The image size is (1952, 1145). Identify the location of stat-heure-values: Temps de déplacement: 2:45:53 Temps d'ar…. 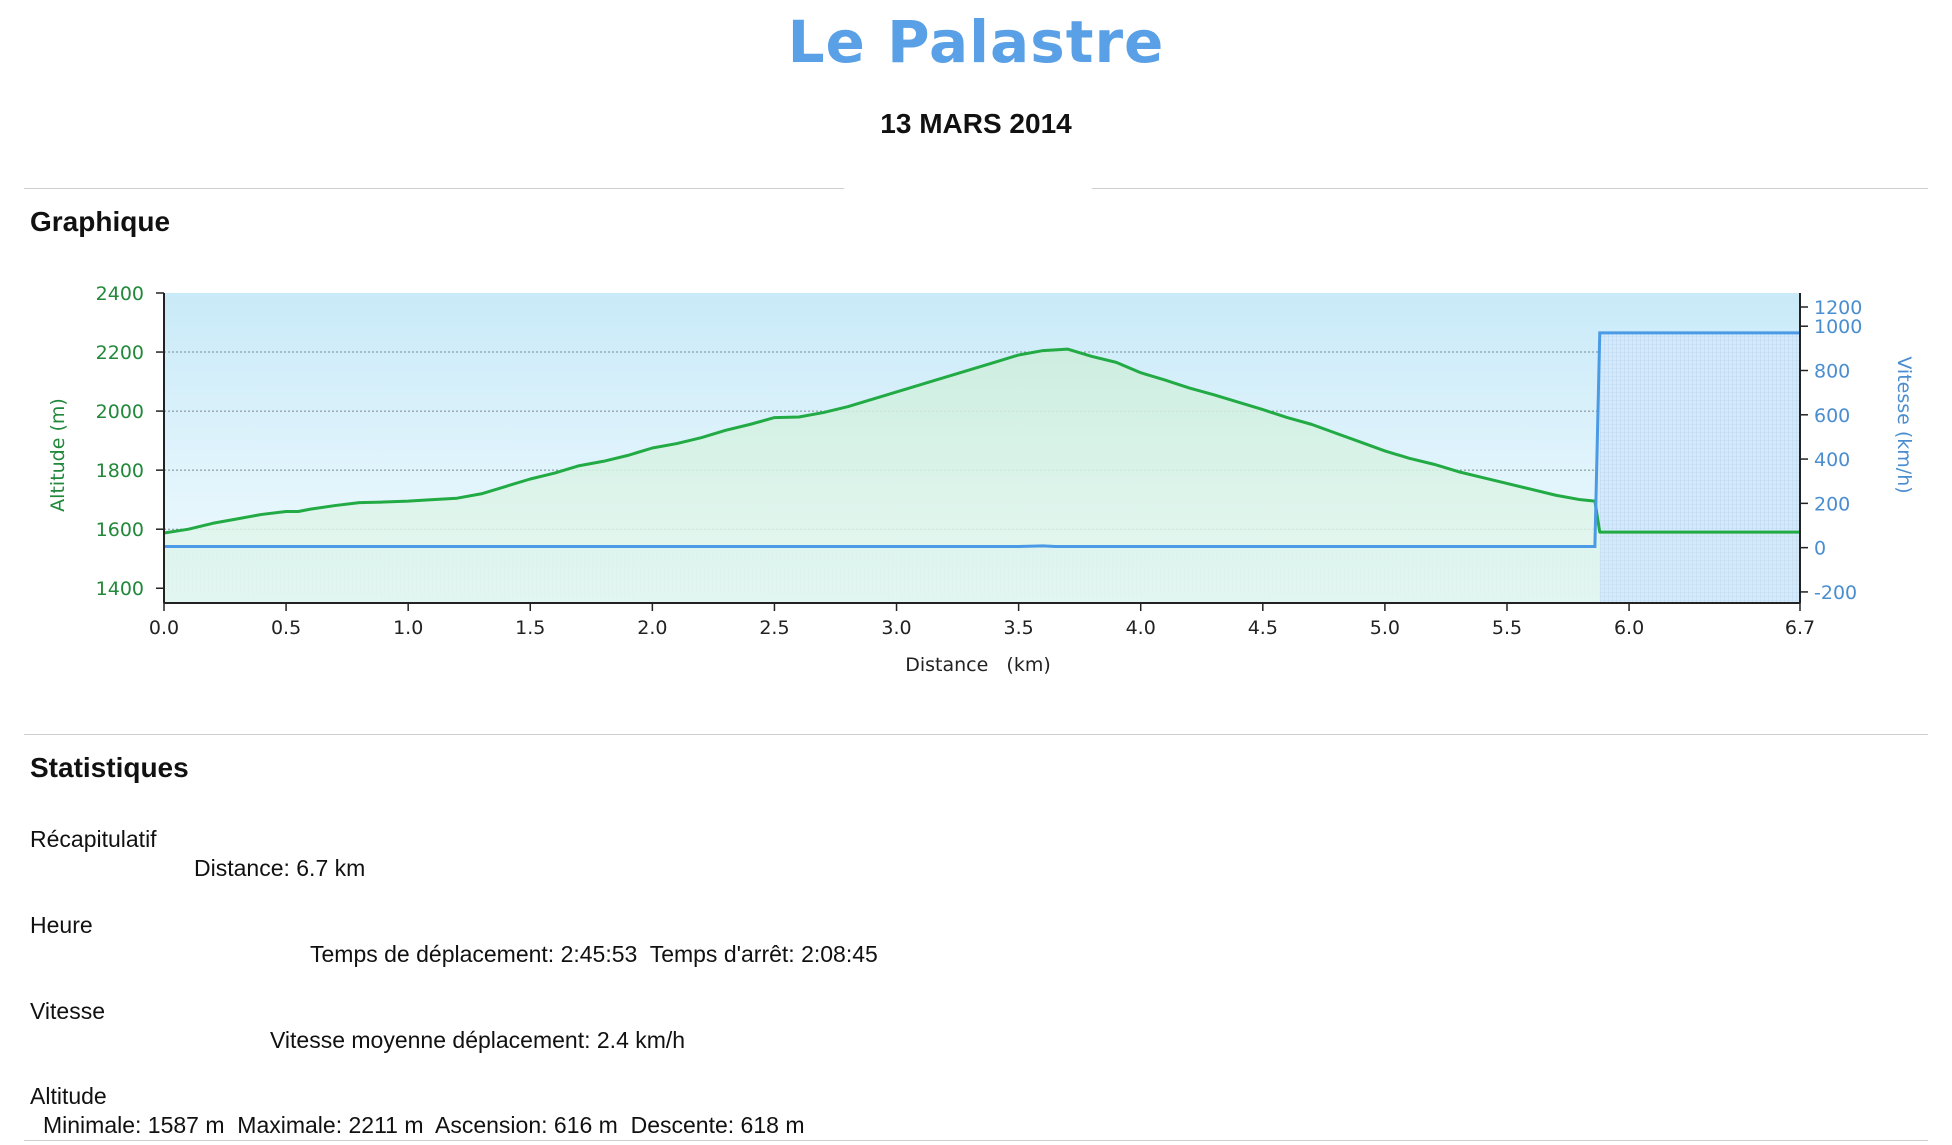
(594, 954).